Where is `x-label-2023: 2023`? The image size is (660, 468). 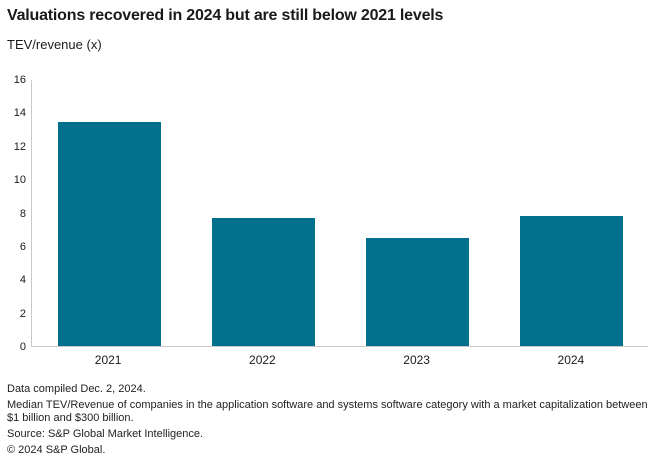 x-label-2023: 2023 is located at coordinates (416, 360).